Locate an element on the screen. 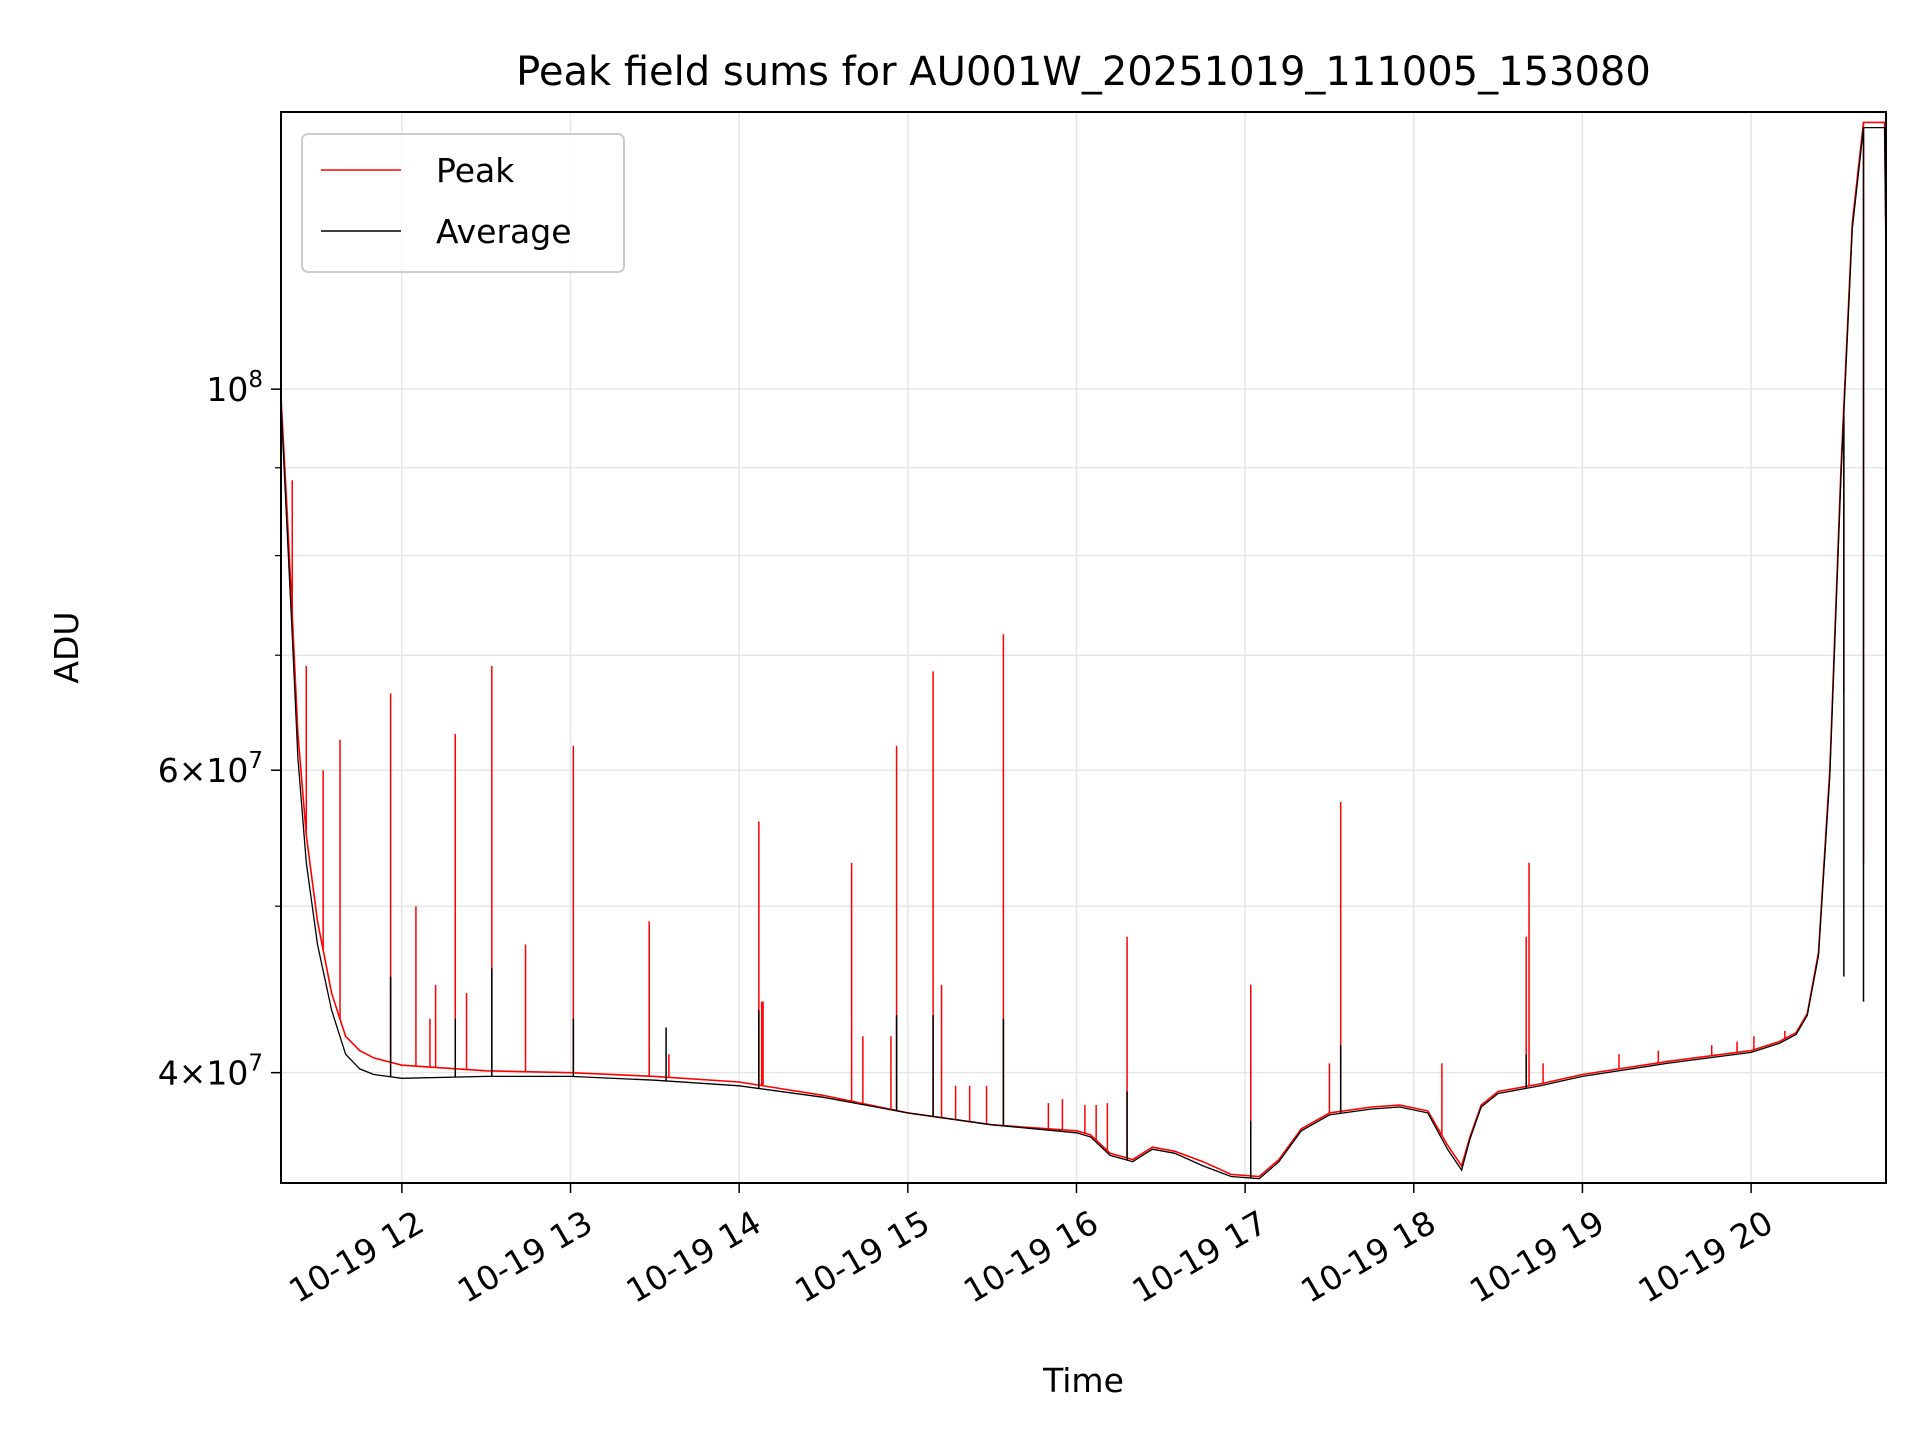 This screenshot has height=1444, width=1920. legend-label-peak: Peak is located at coordinates (475, 170).